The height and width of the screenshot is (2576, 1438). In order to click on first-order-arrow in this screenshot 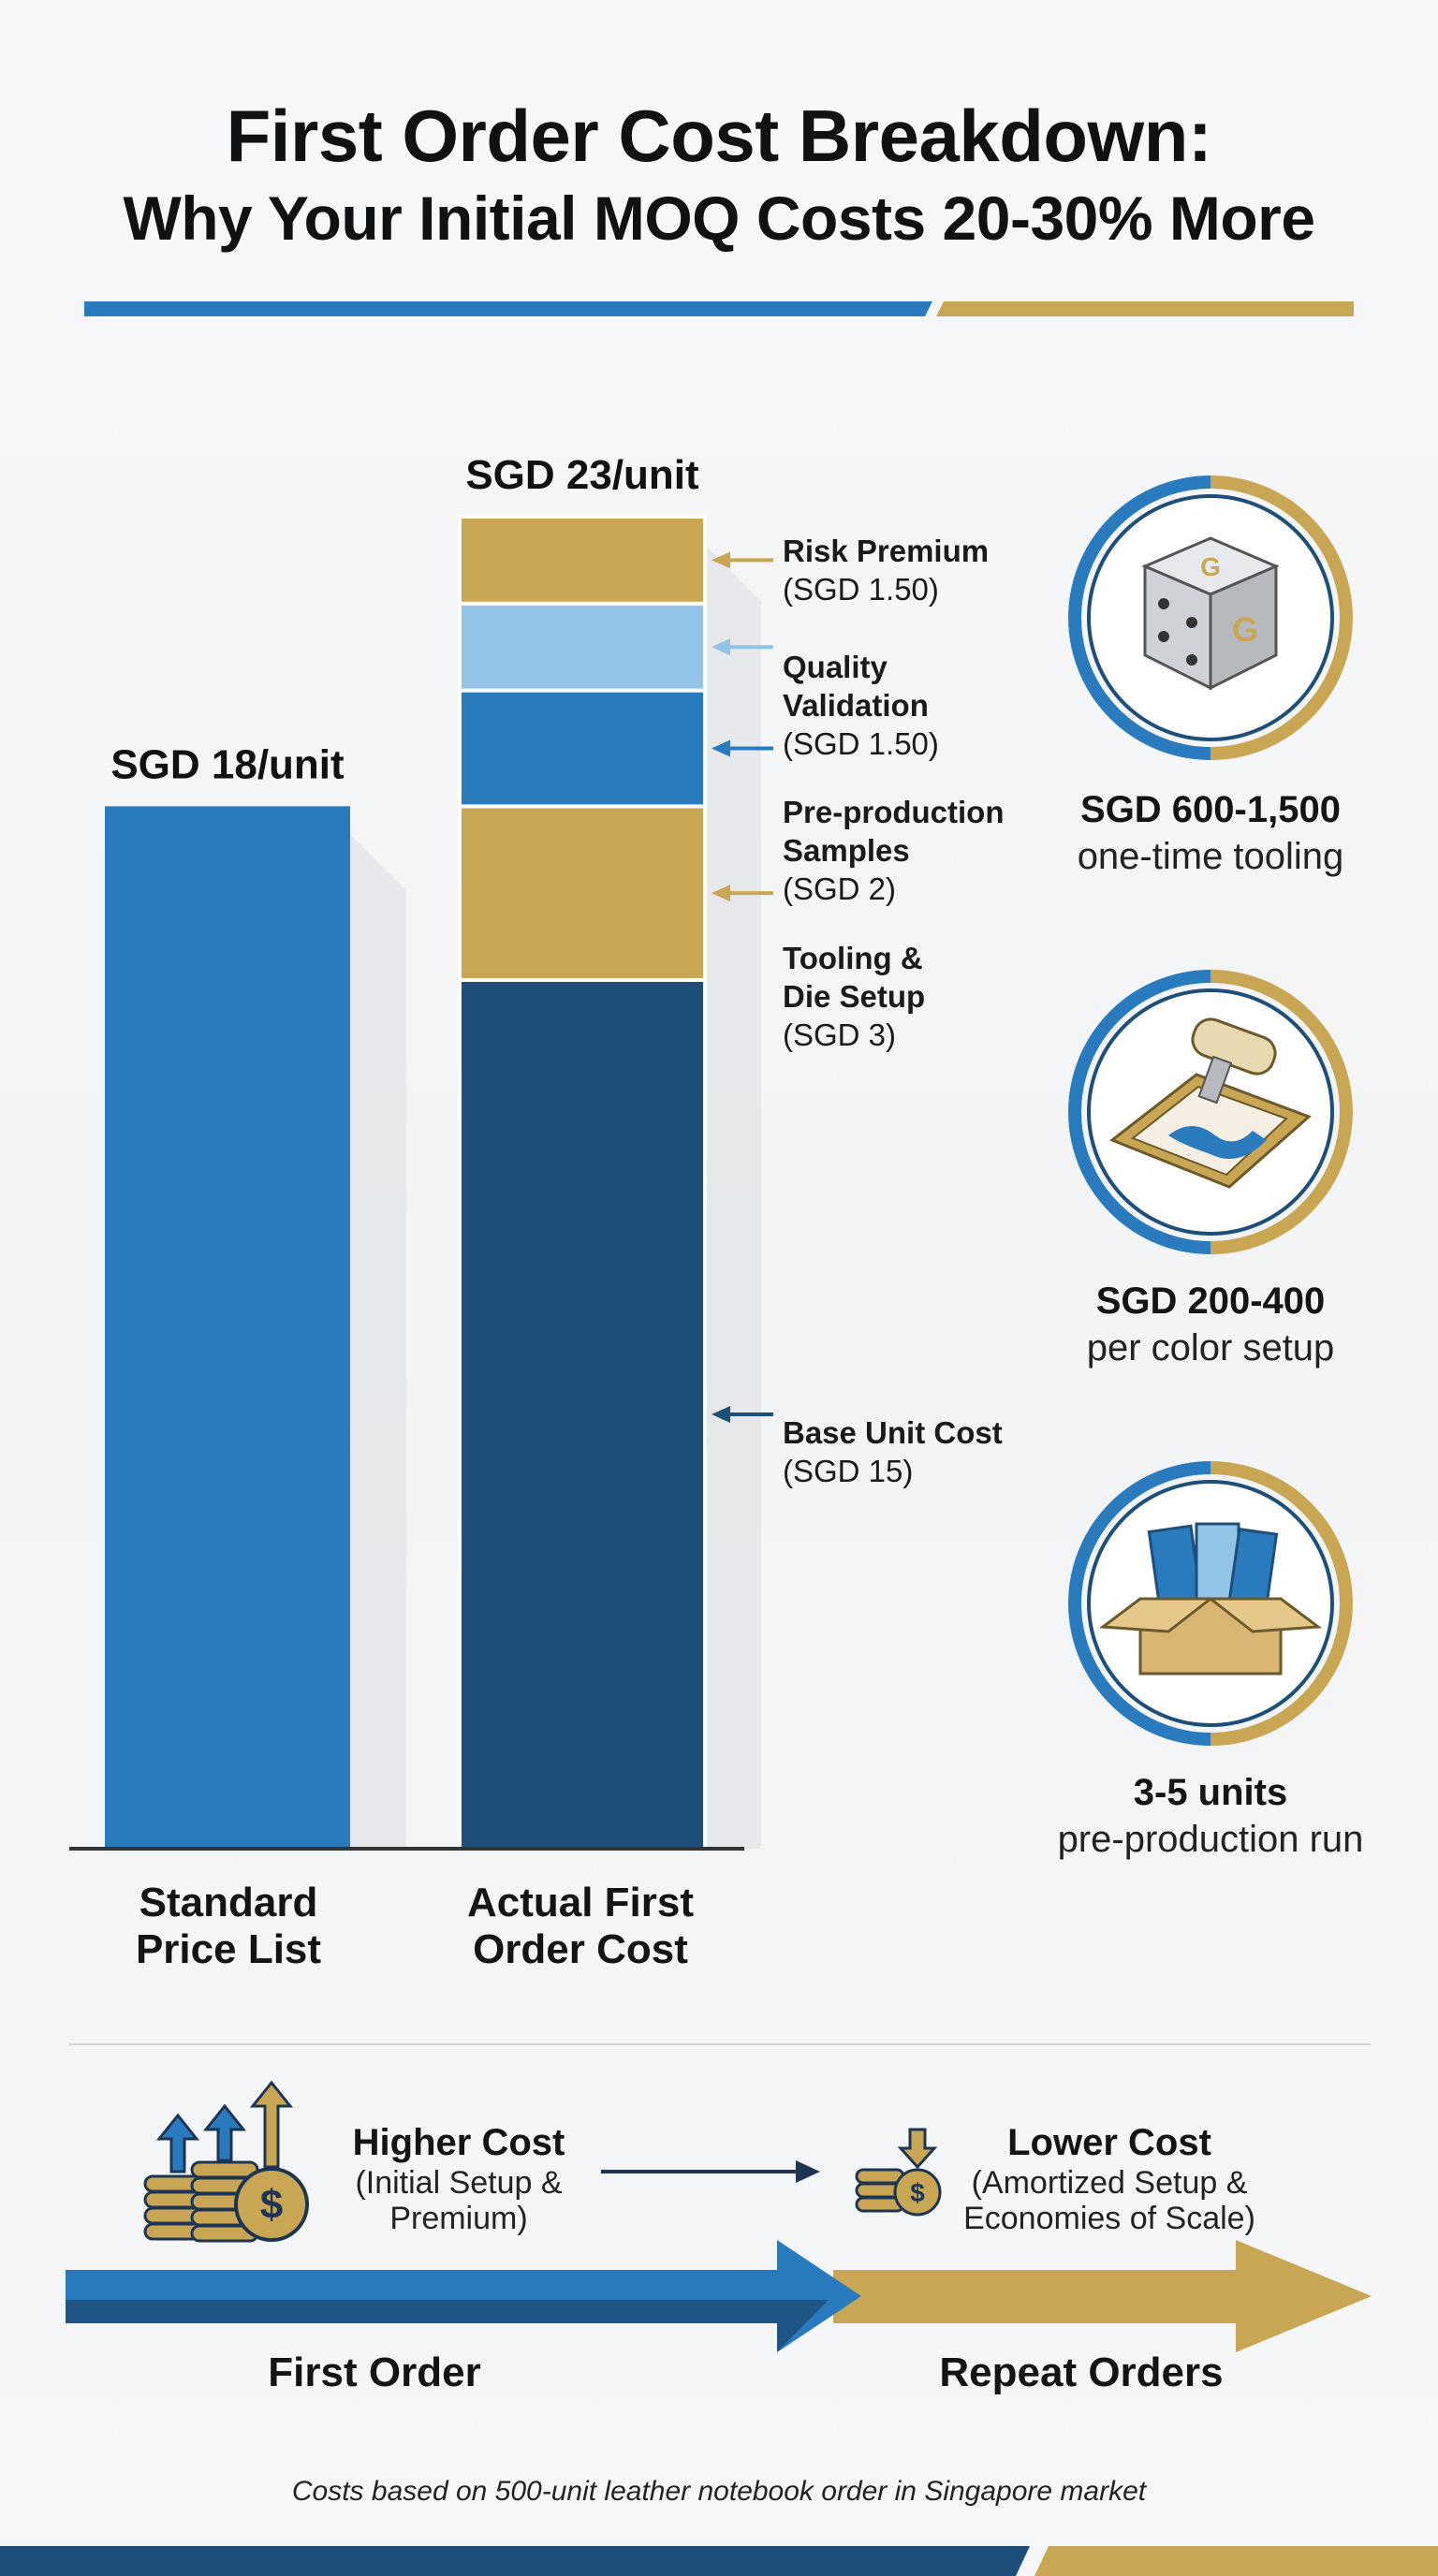, I will do `click(463, 2296)`.